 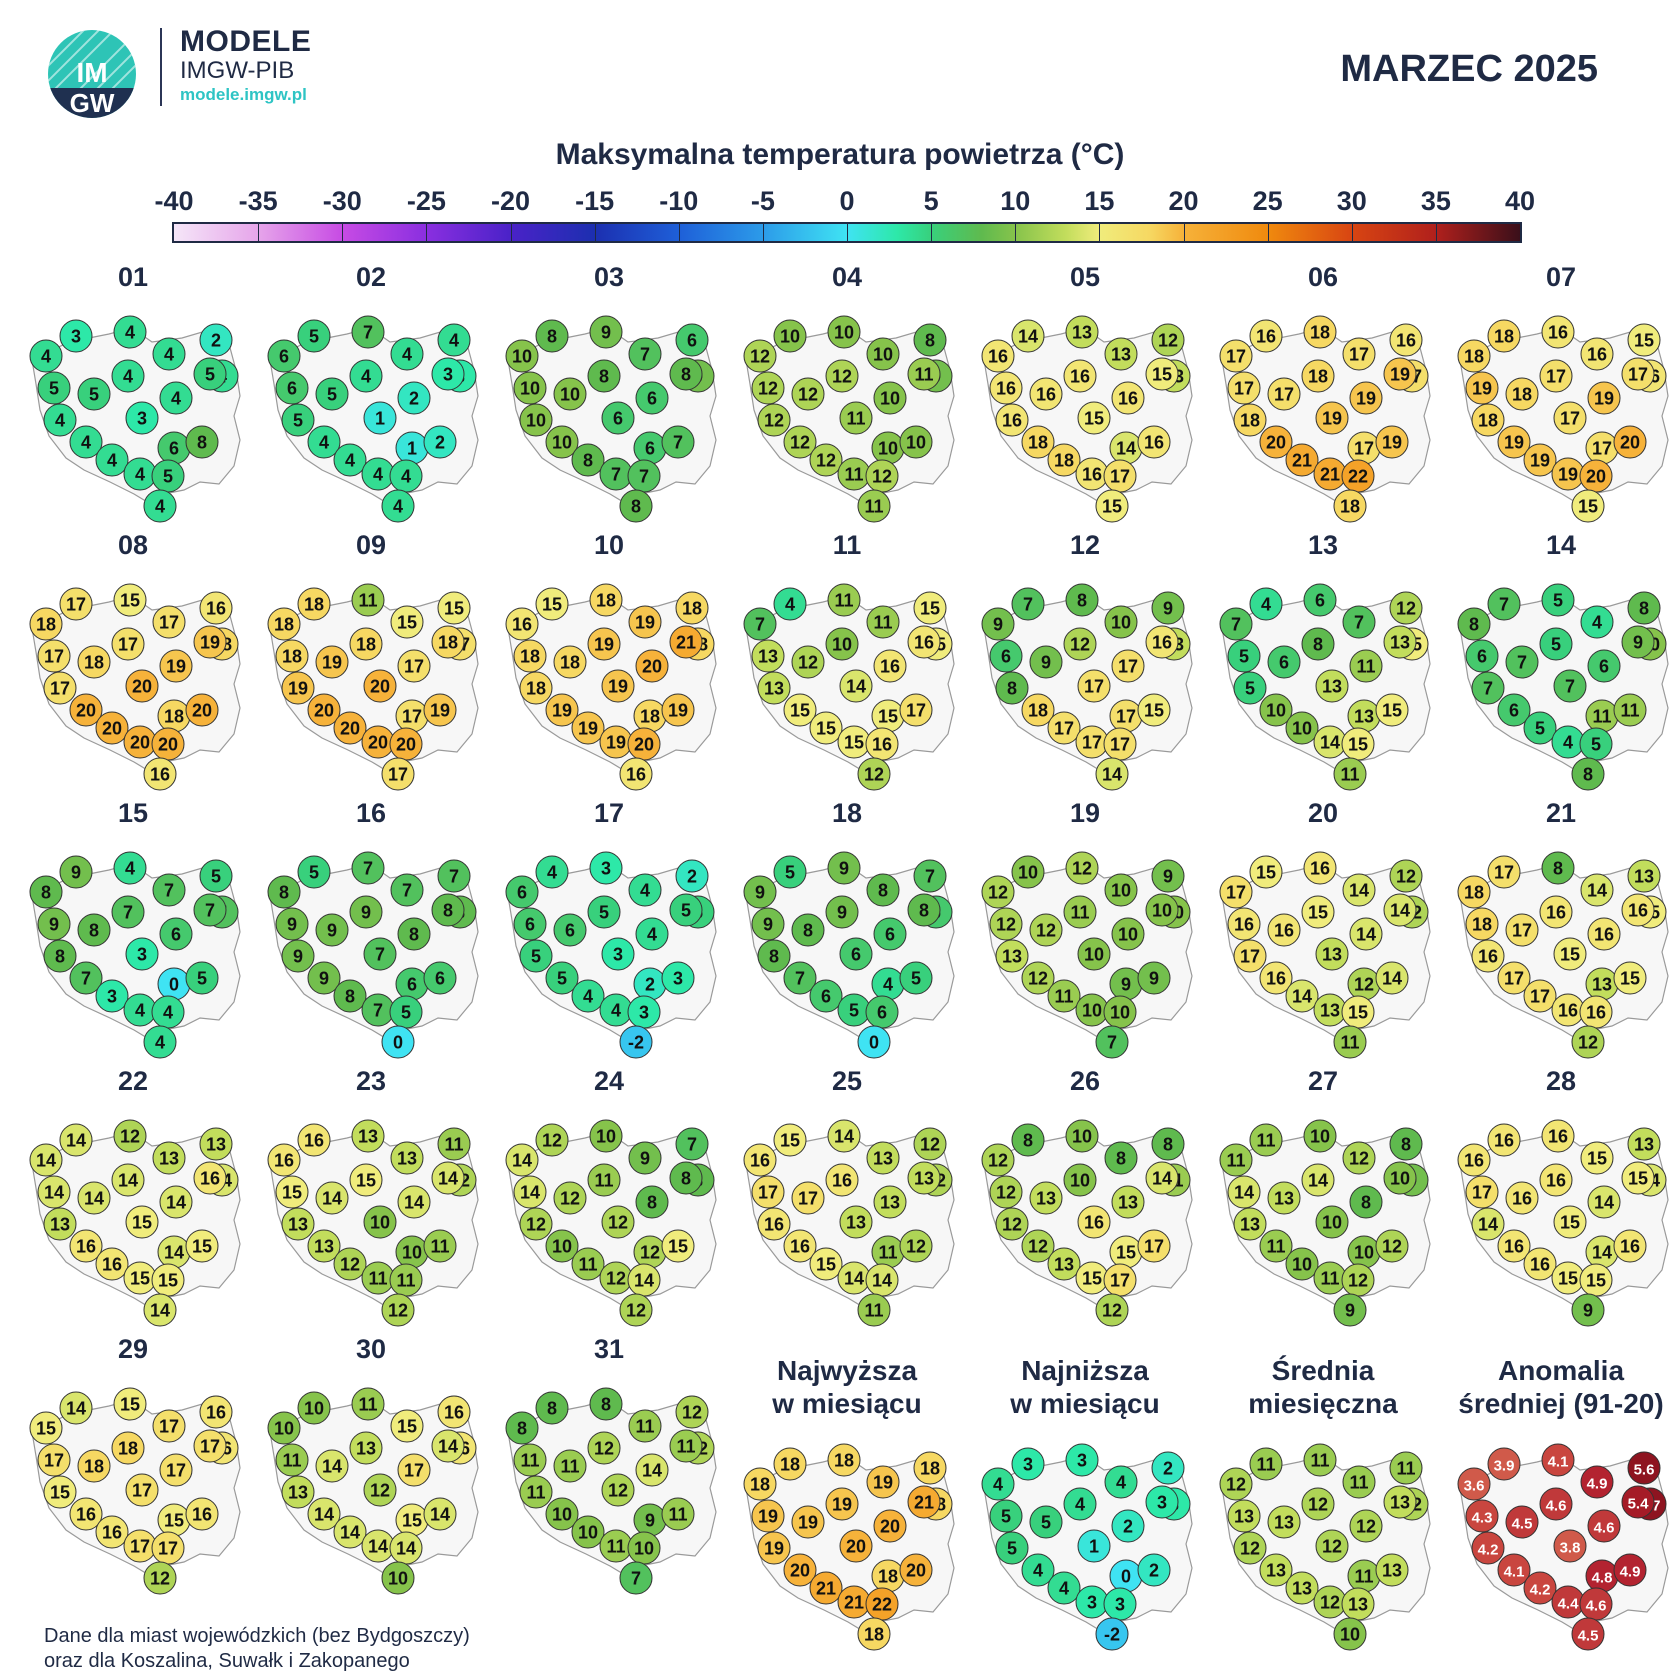 What do you see at coordinates (1099, 201) in the screenshot?
I see `colorbar-label: 15` at bounding box center [1099, 201].